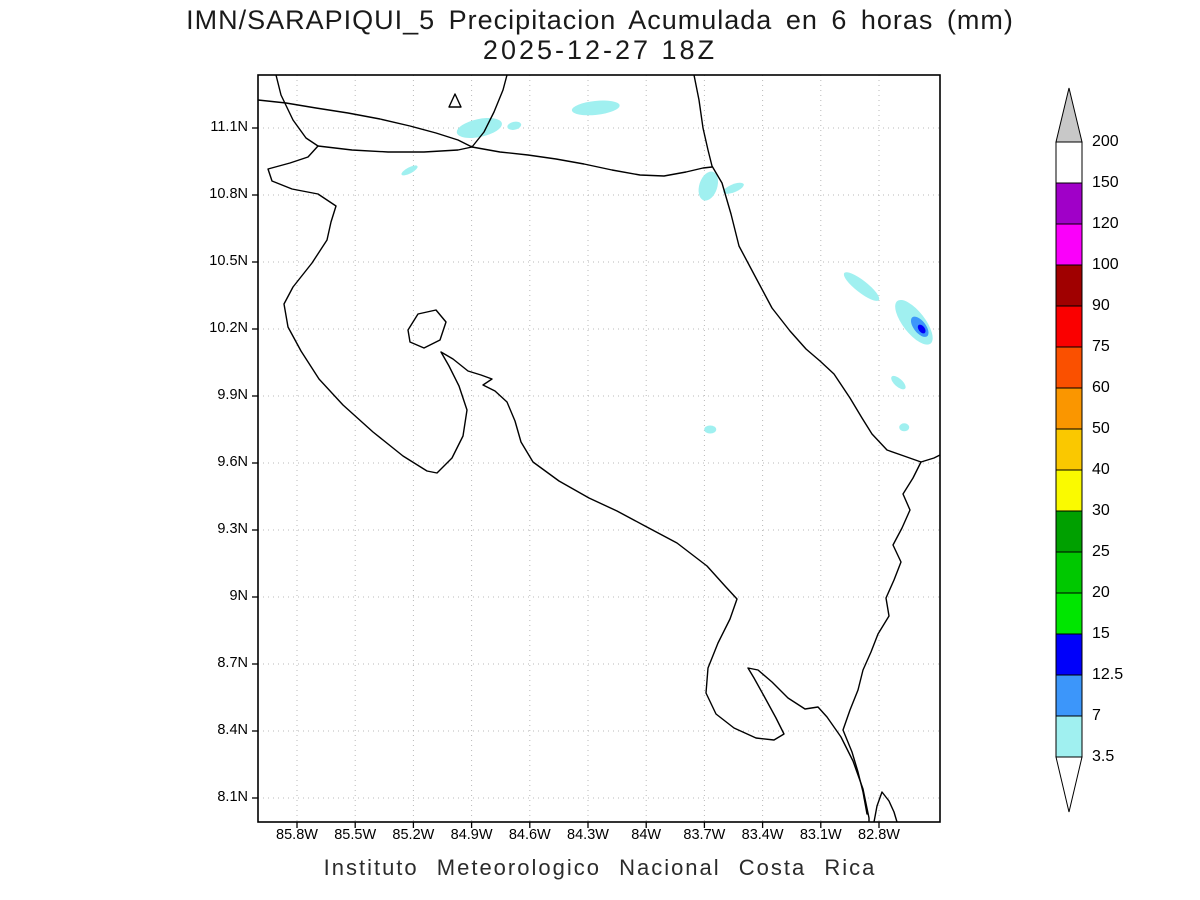  What do you see at coordinates (1069, 115) in the screenshot?
I see `colorbar-above-max` at bounding box center [1069, 115].